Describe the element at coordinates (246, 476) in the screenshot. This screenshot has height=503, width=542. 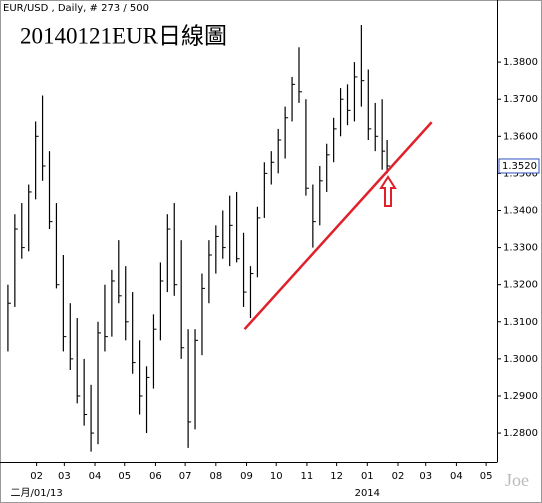
I see `x-tick-label: 09` at that location.